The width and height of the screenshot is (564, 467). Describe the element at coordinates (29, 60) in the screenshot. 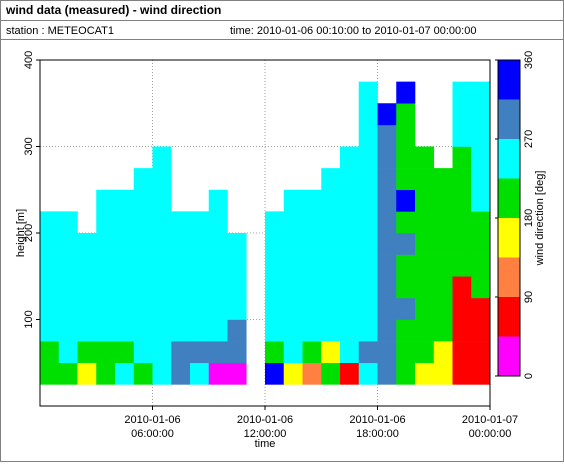

I see `y-tick-label: 400` at that location.